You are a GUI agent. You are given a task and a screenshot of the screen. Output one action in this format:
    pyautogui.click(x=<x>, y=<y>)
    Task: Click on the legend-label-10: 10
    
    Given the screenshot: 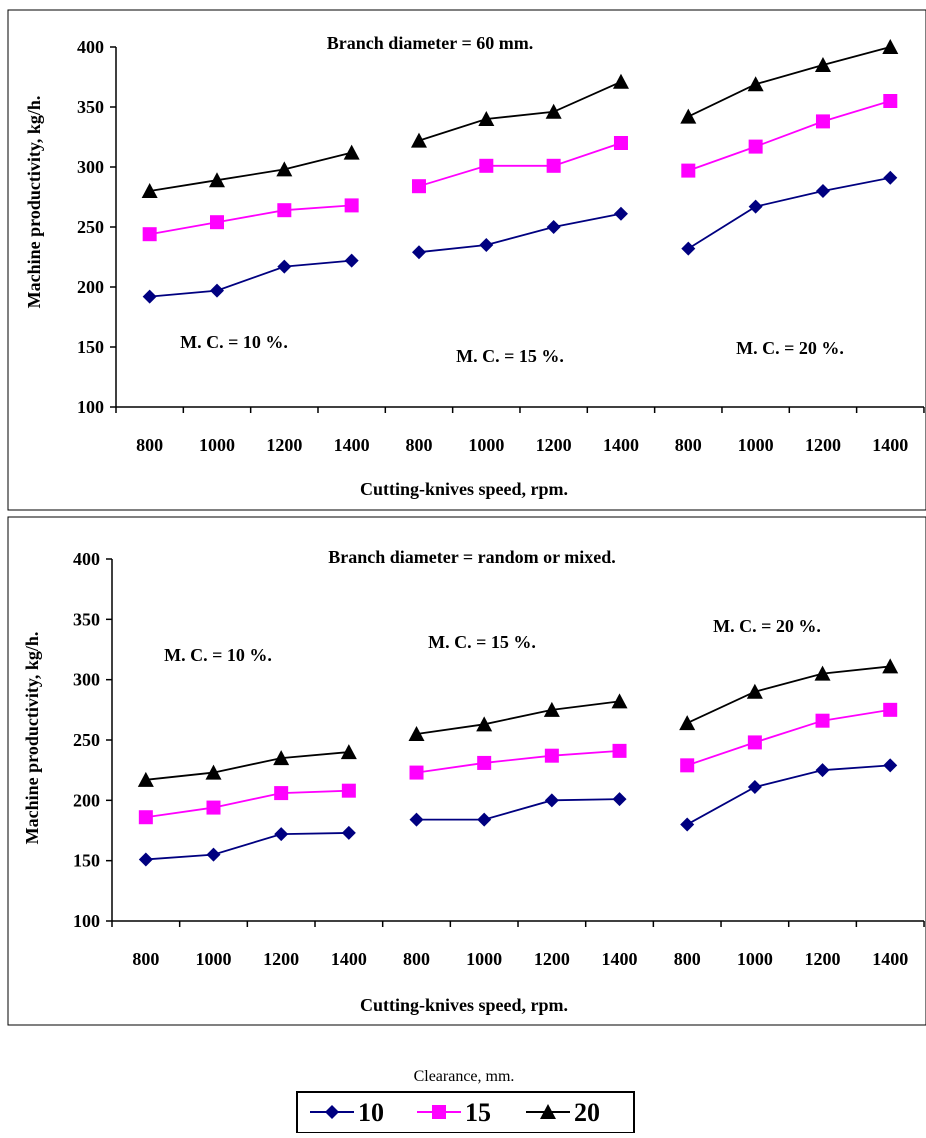 What is the action you would take?
    pyautogui.click(x=371, y=1112)
    